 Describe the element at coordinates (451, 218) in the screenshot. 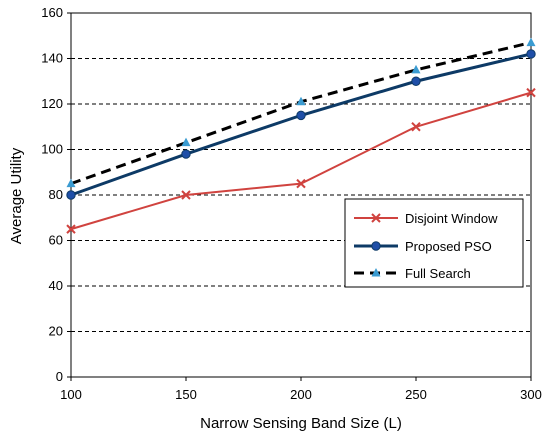

I see `legend-label: Disjoint Window` at that location.